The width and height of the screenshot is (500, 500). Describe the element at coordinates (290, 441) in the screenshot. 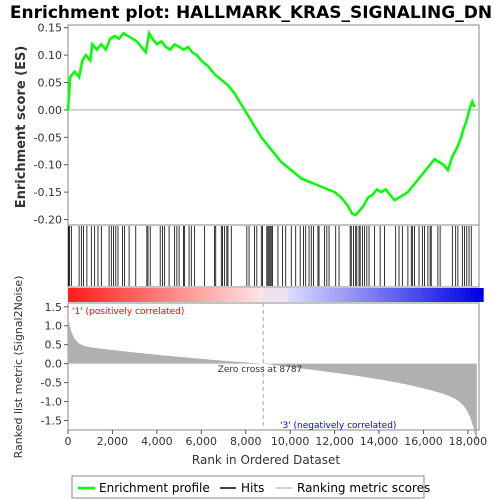

I see `x-tick-label: 10,000` at that location.